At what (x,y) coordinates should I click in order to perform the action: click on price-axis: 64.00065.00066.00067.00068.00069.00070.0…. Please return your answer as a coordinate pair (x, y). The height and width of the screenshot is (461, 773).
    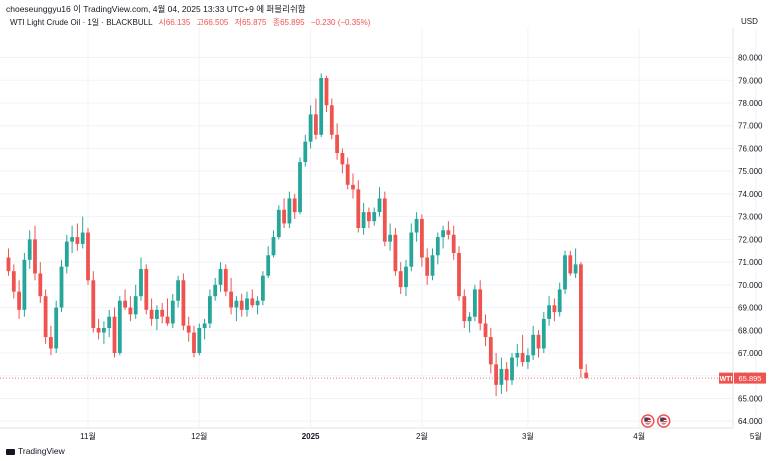
    Looking at the image, I should click on (750, 240).